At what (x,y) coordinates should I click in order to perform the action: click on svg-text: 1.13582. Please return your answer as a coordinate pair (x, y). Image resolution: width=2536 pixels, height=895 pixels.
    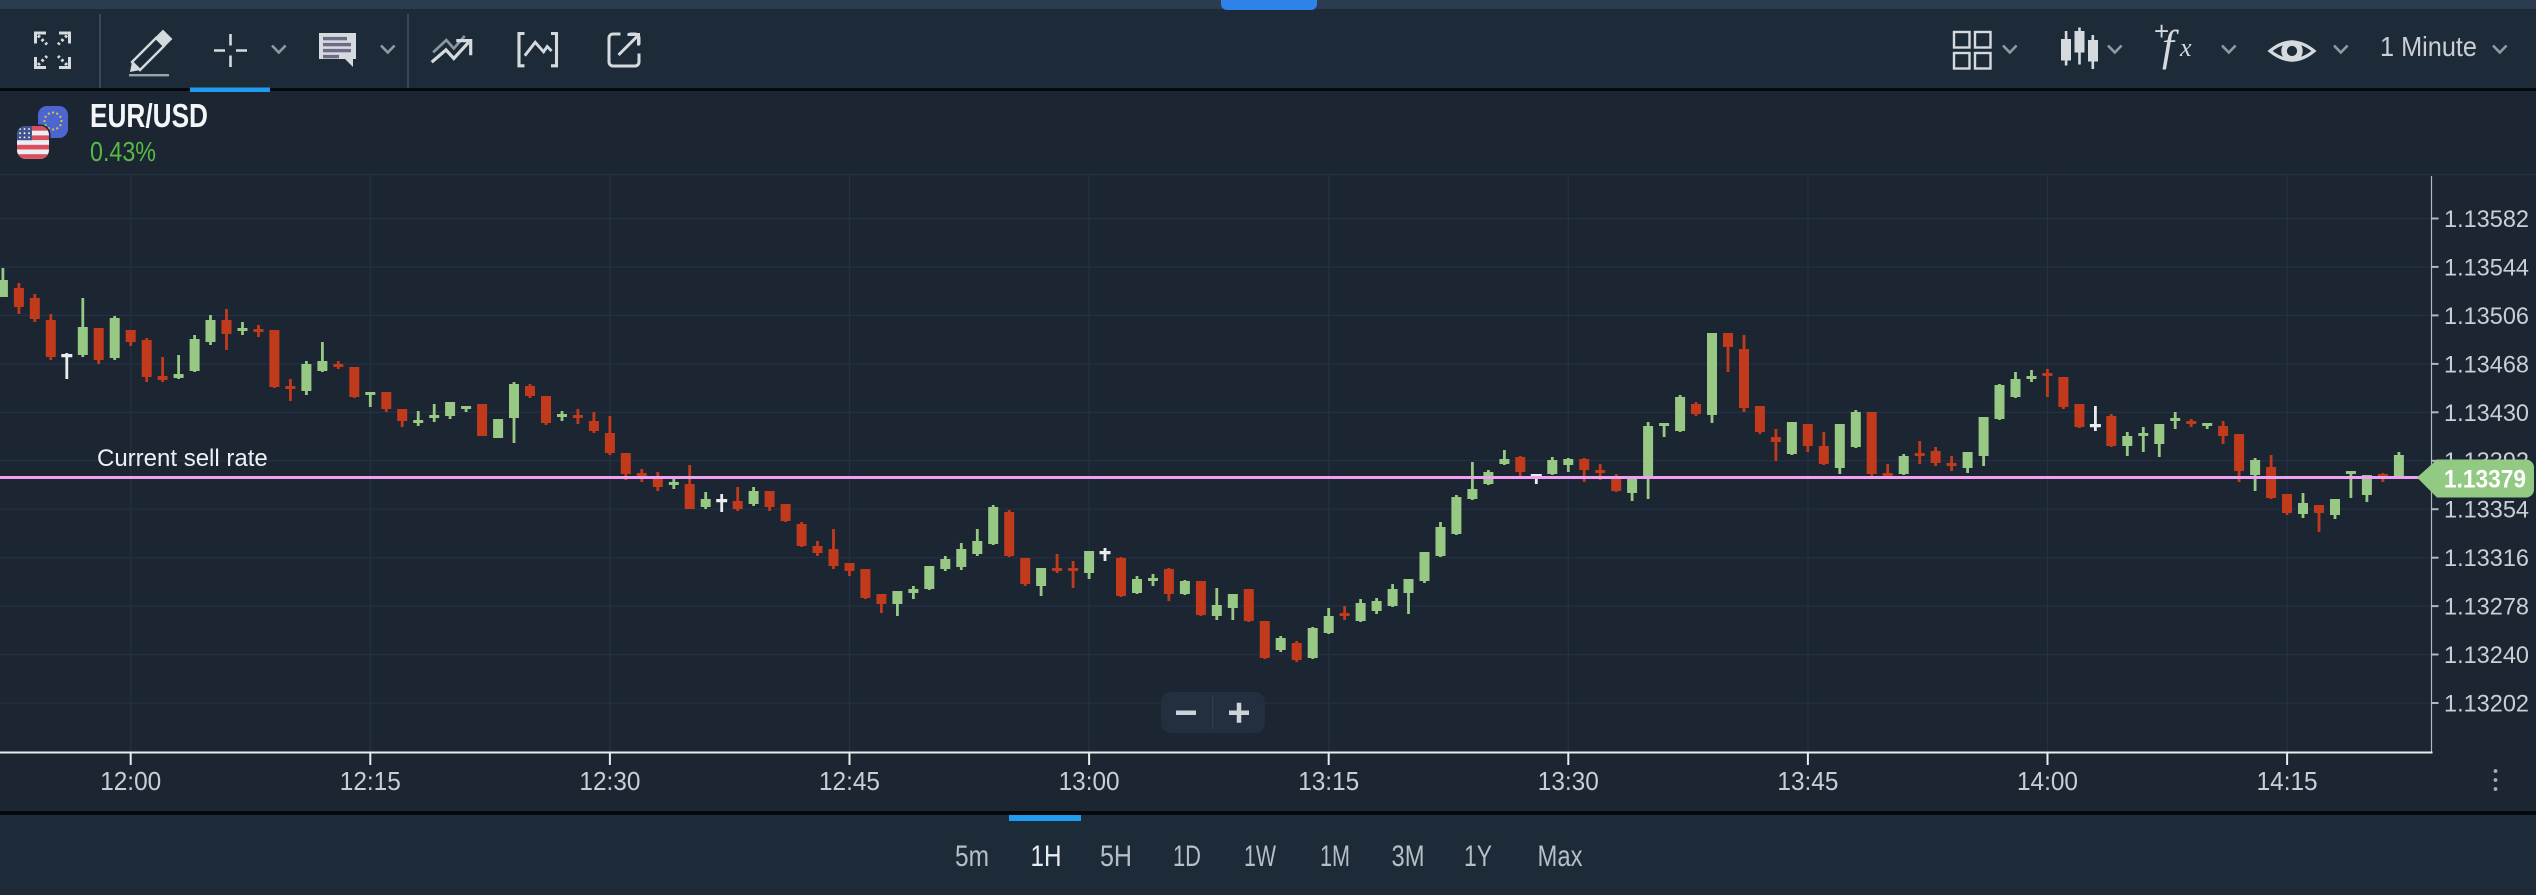
    Looking at the image, I should click on (2486, 219).